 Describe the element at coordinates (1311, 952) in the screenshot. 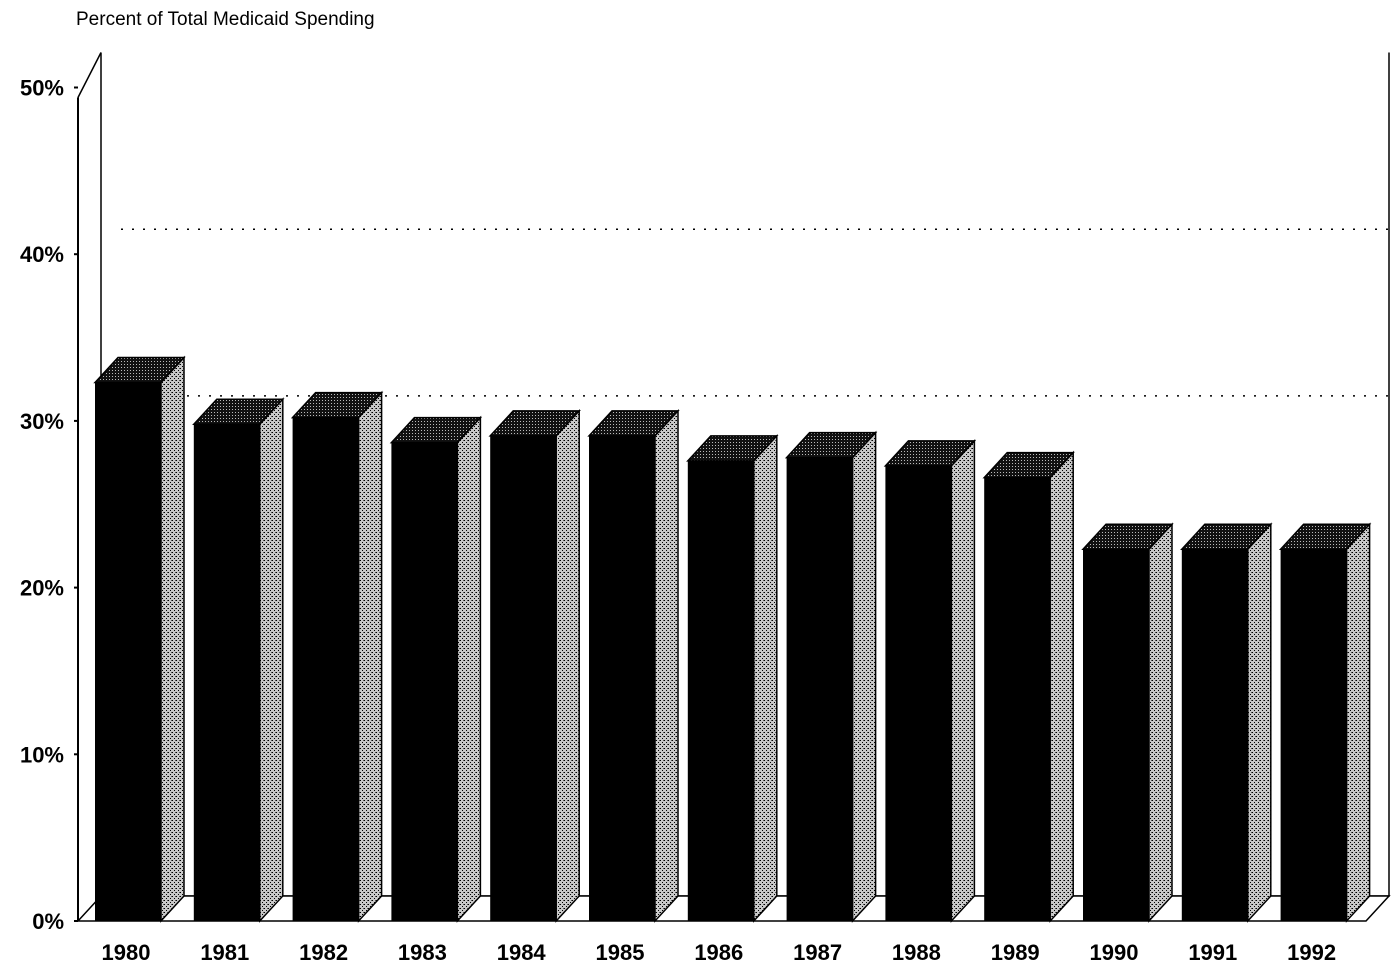

I see `x-tick-label: 1992` at that location.